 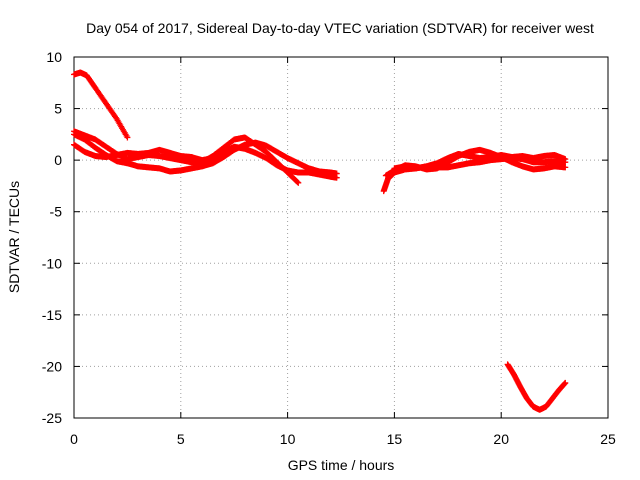 I want to click on x-tick-label: 15, so click(x=395, y=439).